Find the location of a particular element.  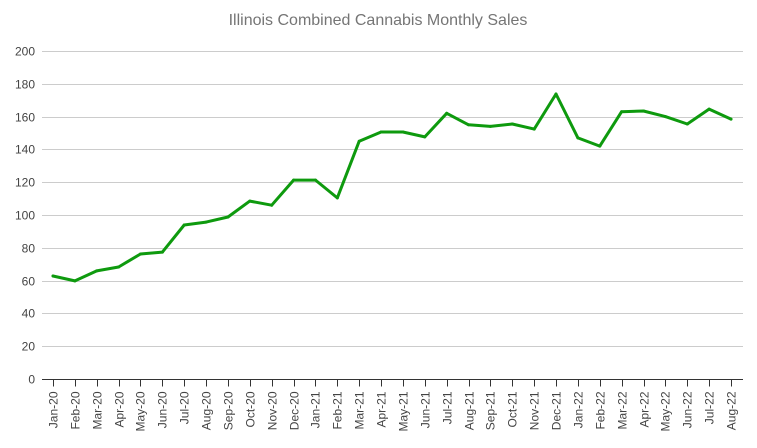

y-tick-label: 160 is located at coordinates (25, 118).